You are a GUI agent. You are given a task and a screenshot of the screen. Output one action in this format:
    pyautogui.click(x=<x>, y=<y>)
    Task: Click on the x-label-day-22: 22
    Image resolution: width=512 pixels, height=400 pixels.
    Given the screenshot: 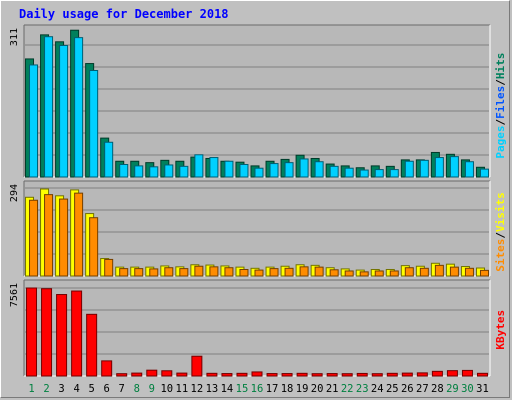 What is the action you would take?
    pyautogui.click(x=347, y=389)
    